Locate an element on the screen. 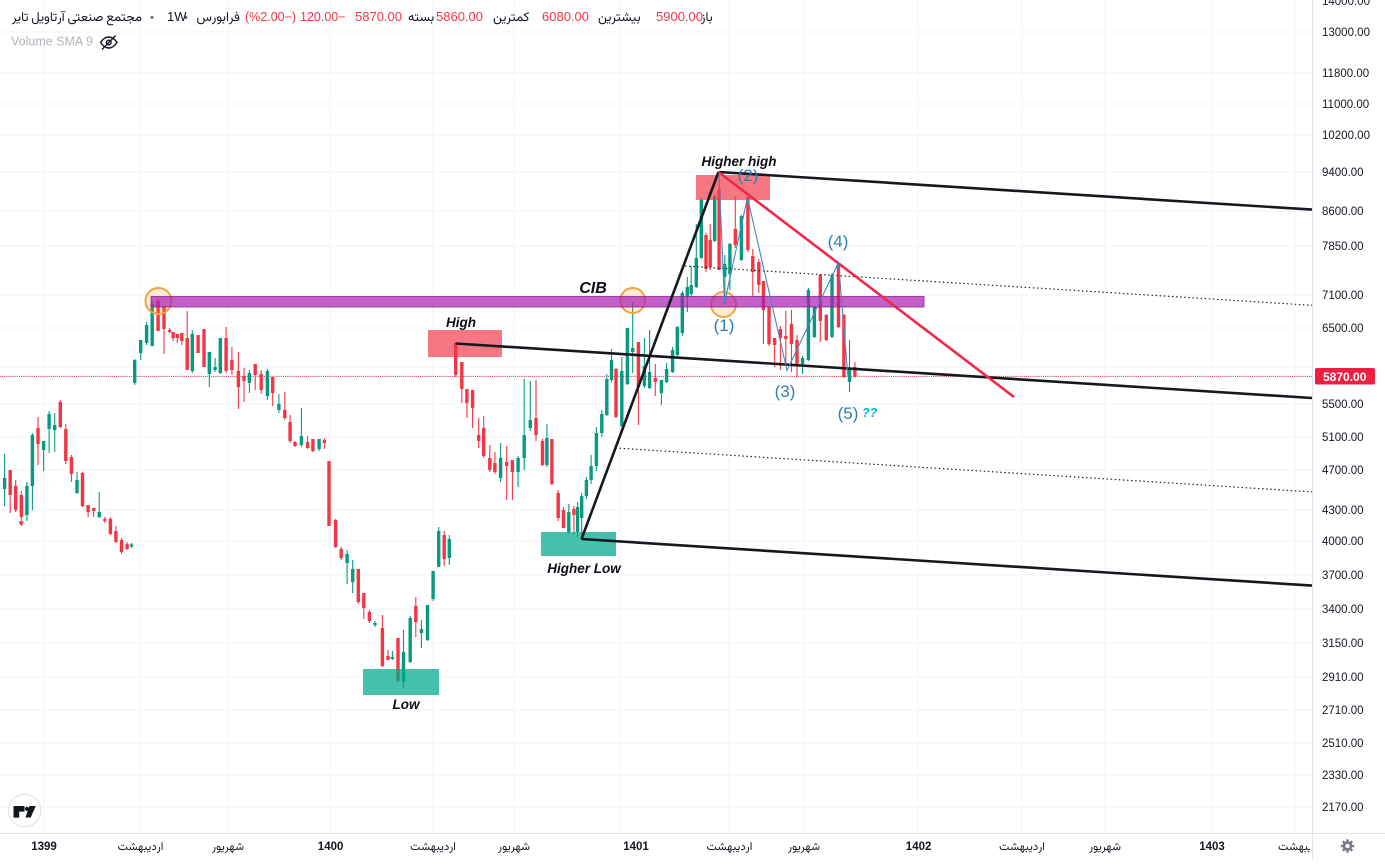 The height and width of the screenshot is (865, 1385). svg-text: 3400.00 is located at coordinates (1343, 610).